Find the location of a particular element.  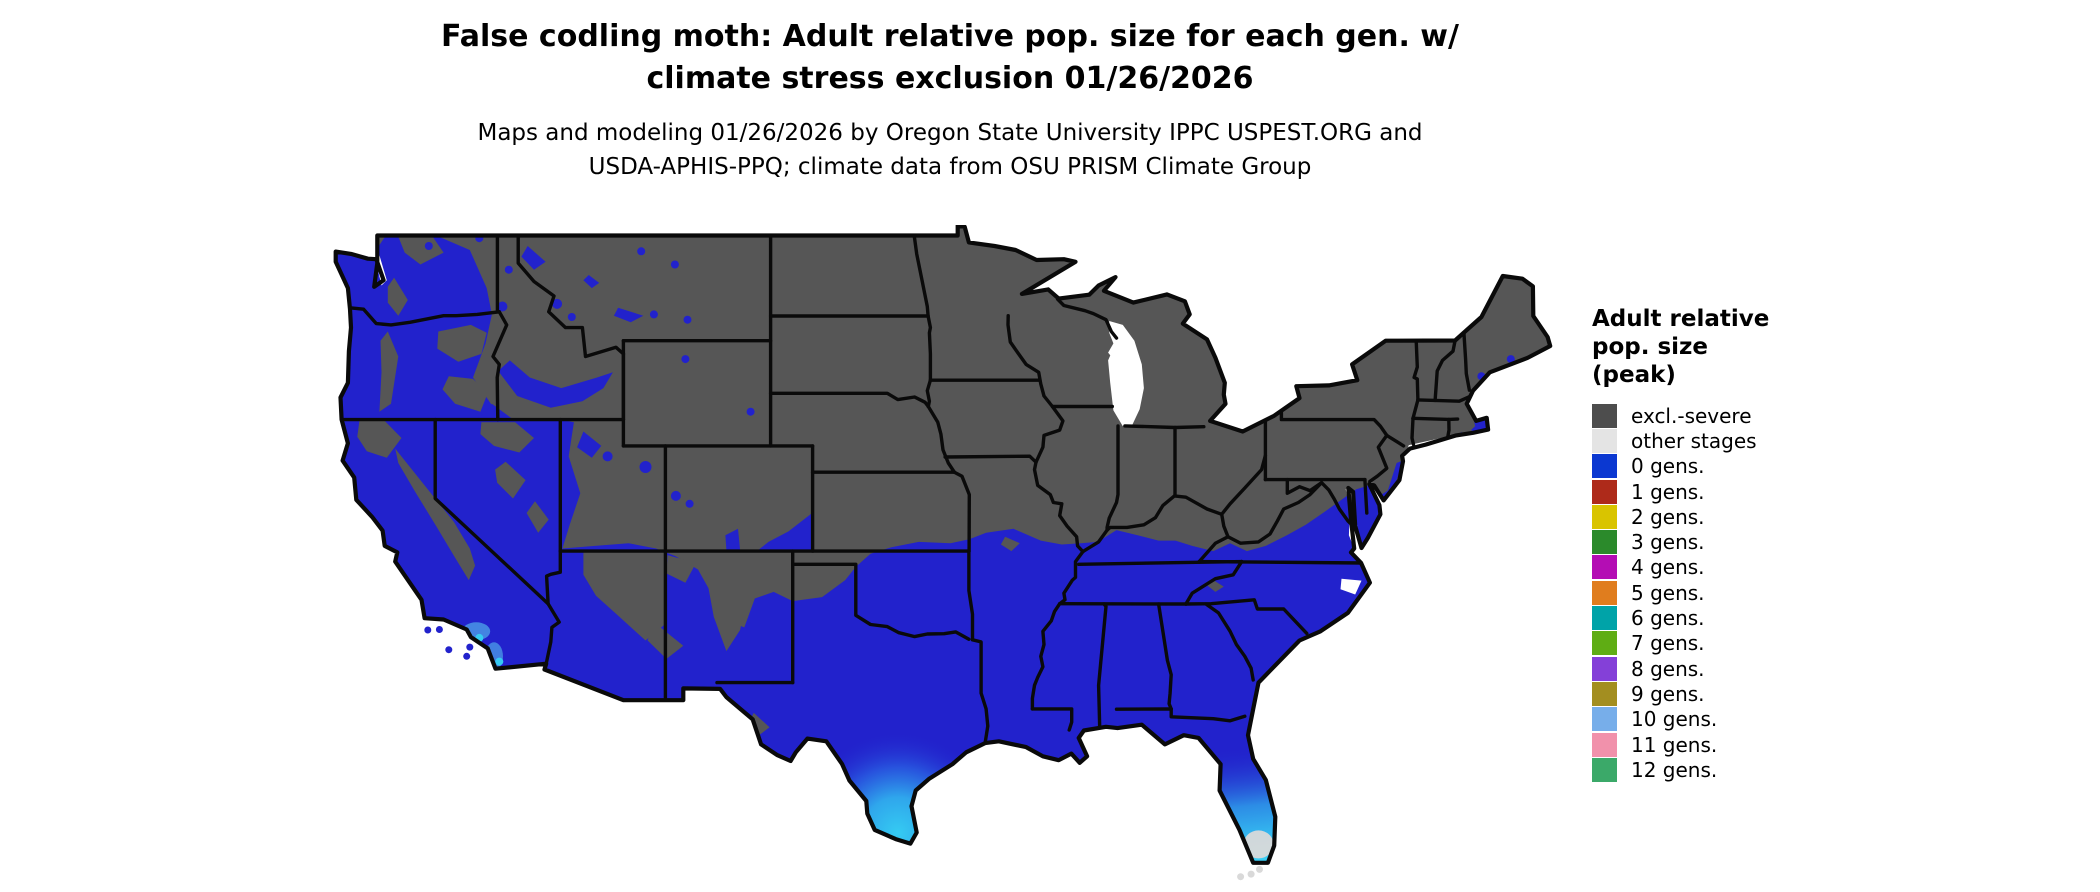

legend-label: 10 gens. is located at coordinates (1674, 719).